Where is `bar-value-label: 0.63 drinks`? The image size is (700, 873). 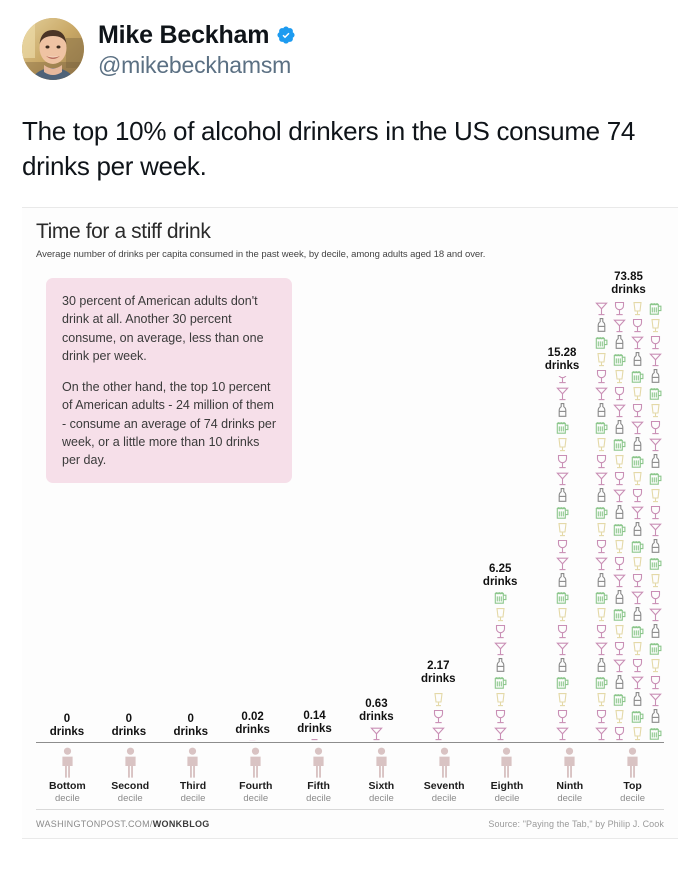 bar-value-label: 0.63 drinks is located at coordinates (376, 711).